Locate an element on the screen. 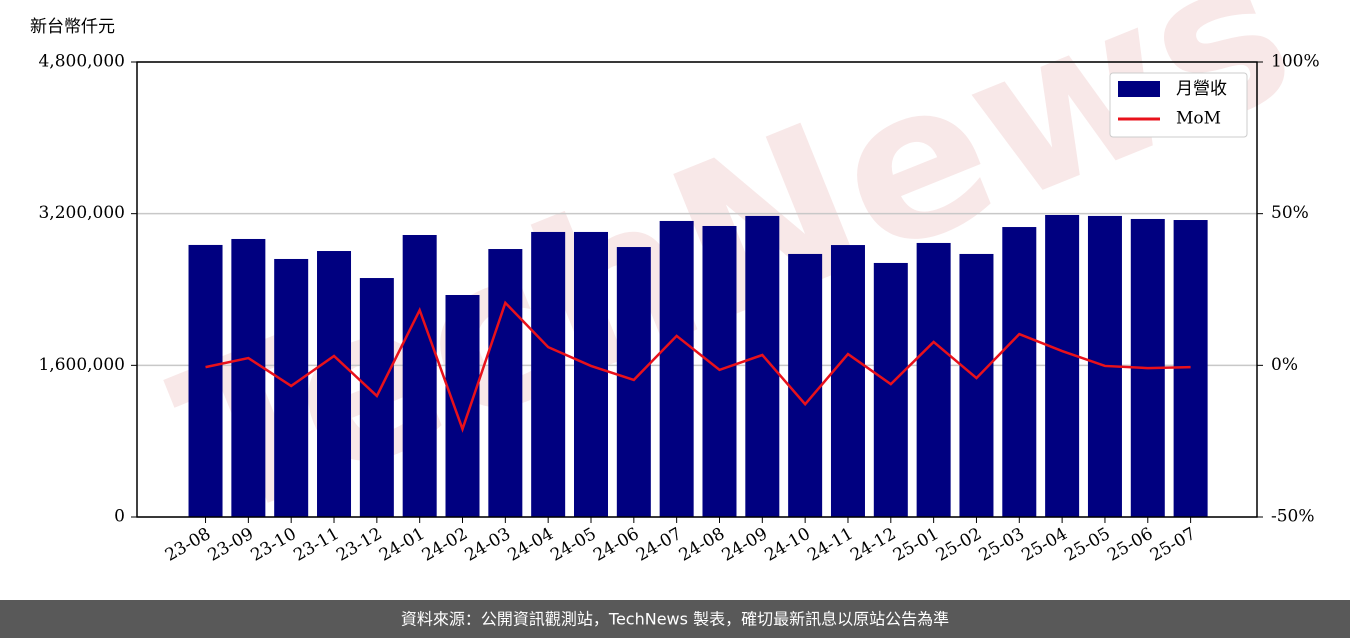 The height and width of the screenshot is (642, 1350). x-tick-label: 25-02 is located at coordinates (959, 545).